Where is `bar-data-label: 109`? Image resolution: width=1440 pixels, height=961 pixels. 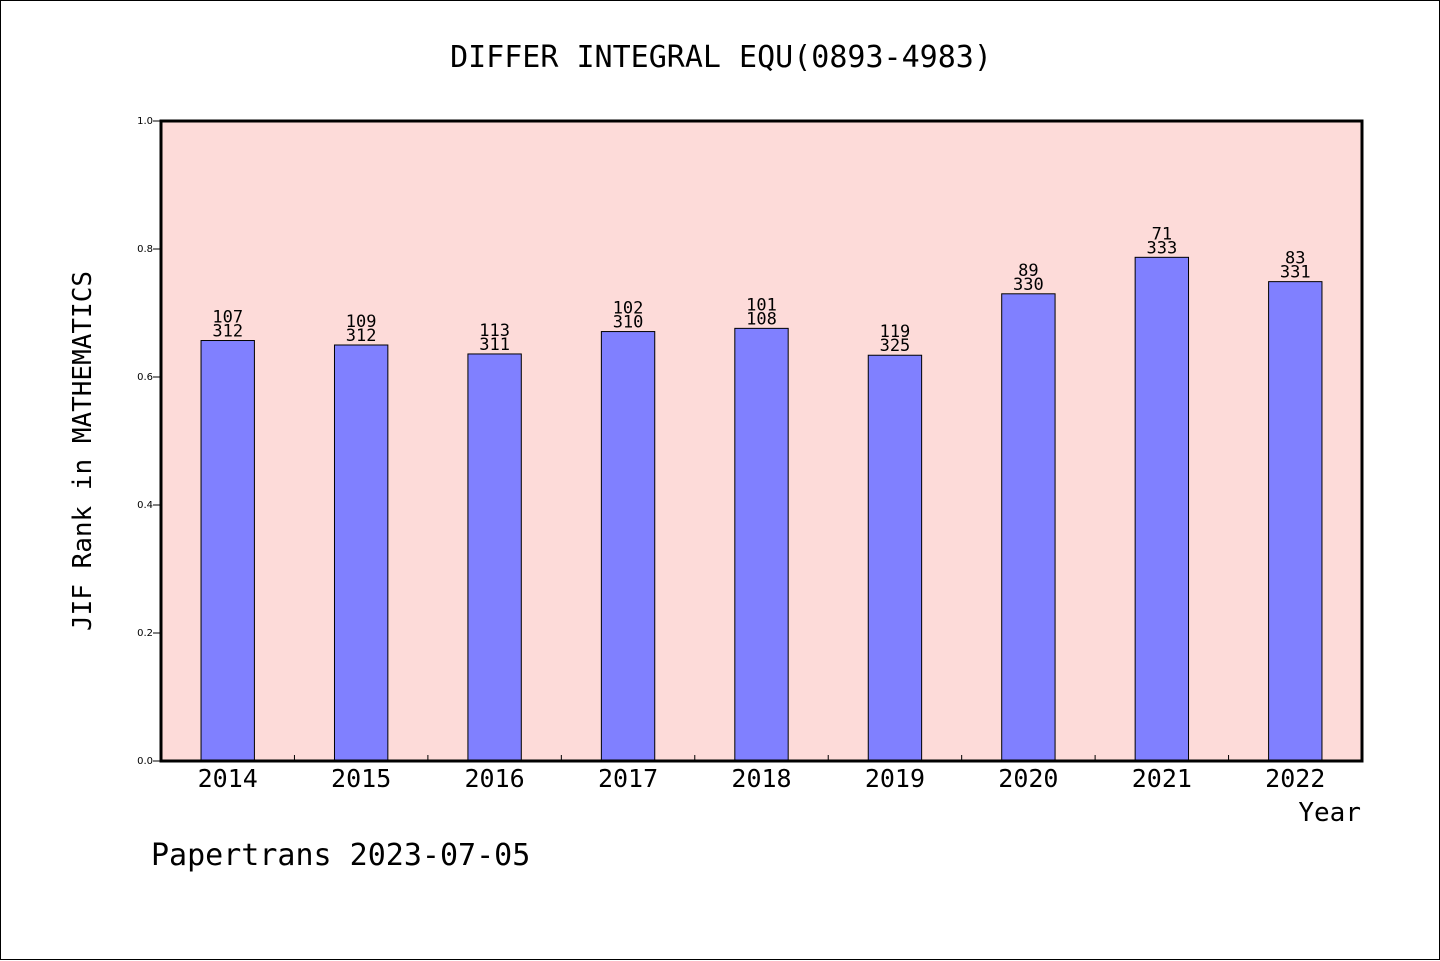 bar-data-label: 109 is located at coordinates (361, 322).